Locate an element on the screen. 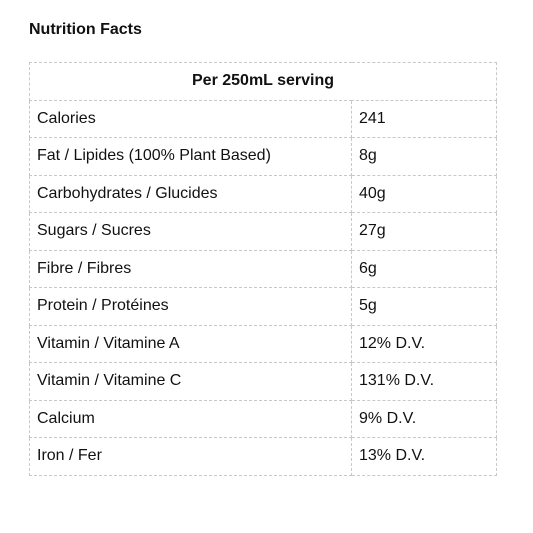 The height and width of the screenshot is (533, 533). table-header-row: Per 250mL serving is located at coordinates (263, 81).